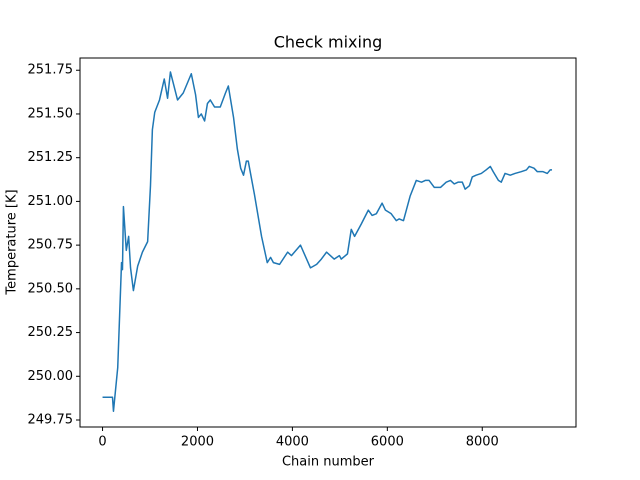 Image resolution: width=640 pixels, height=480 pixels. What do you see at coordinates (51, 113) in the screenshot?
I see `y-tick-label: 251.50` at bounding box center [51, 113].